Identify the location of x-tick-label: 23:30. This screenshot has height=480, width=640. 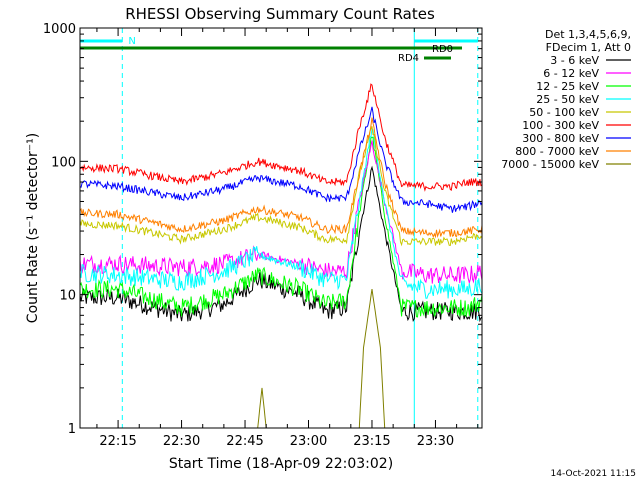
(435, 441).